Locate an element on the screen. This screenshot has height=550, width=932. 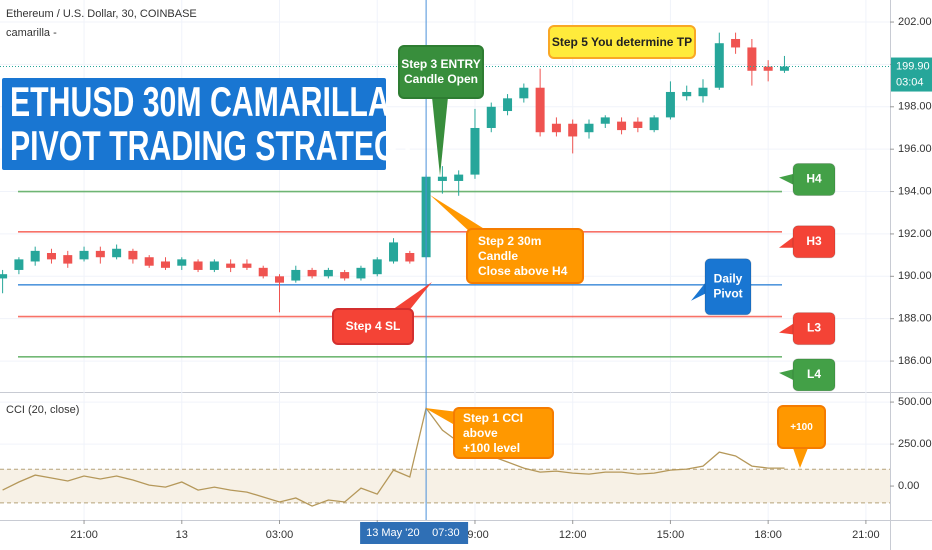
price-axis-bg is located at coordinates (911, 275).